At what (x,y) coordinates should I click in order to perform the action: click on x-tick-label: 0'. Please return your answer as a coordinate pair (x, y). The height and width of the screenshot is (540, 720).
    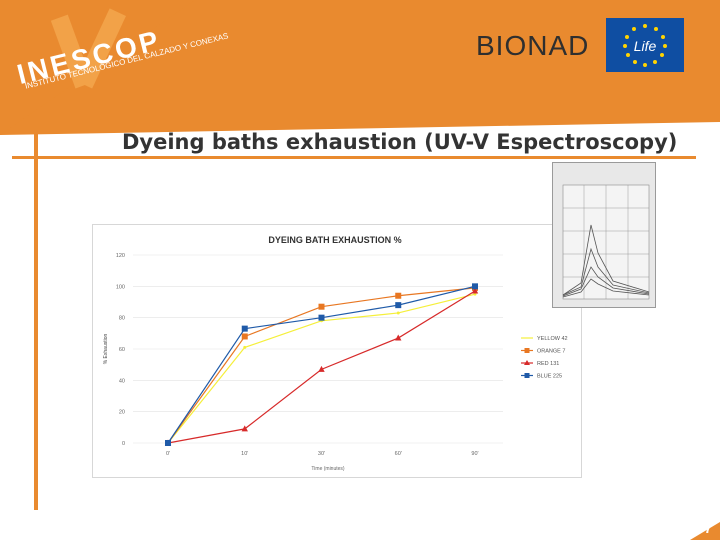
    Looking at the image, I should click on (168, 454).